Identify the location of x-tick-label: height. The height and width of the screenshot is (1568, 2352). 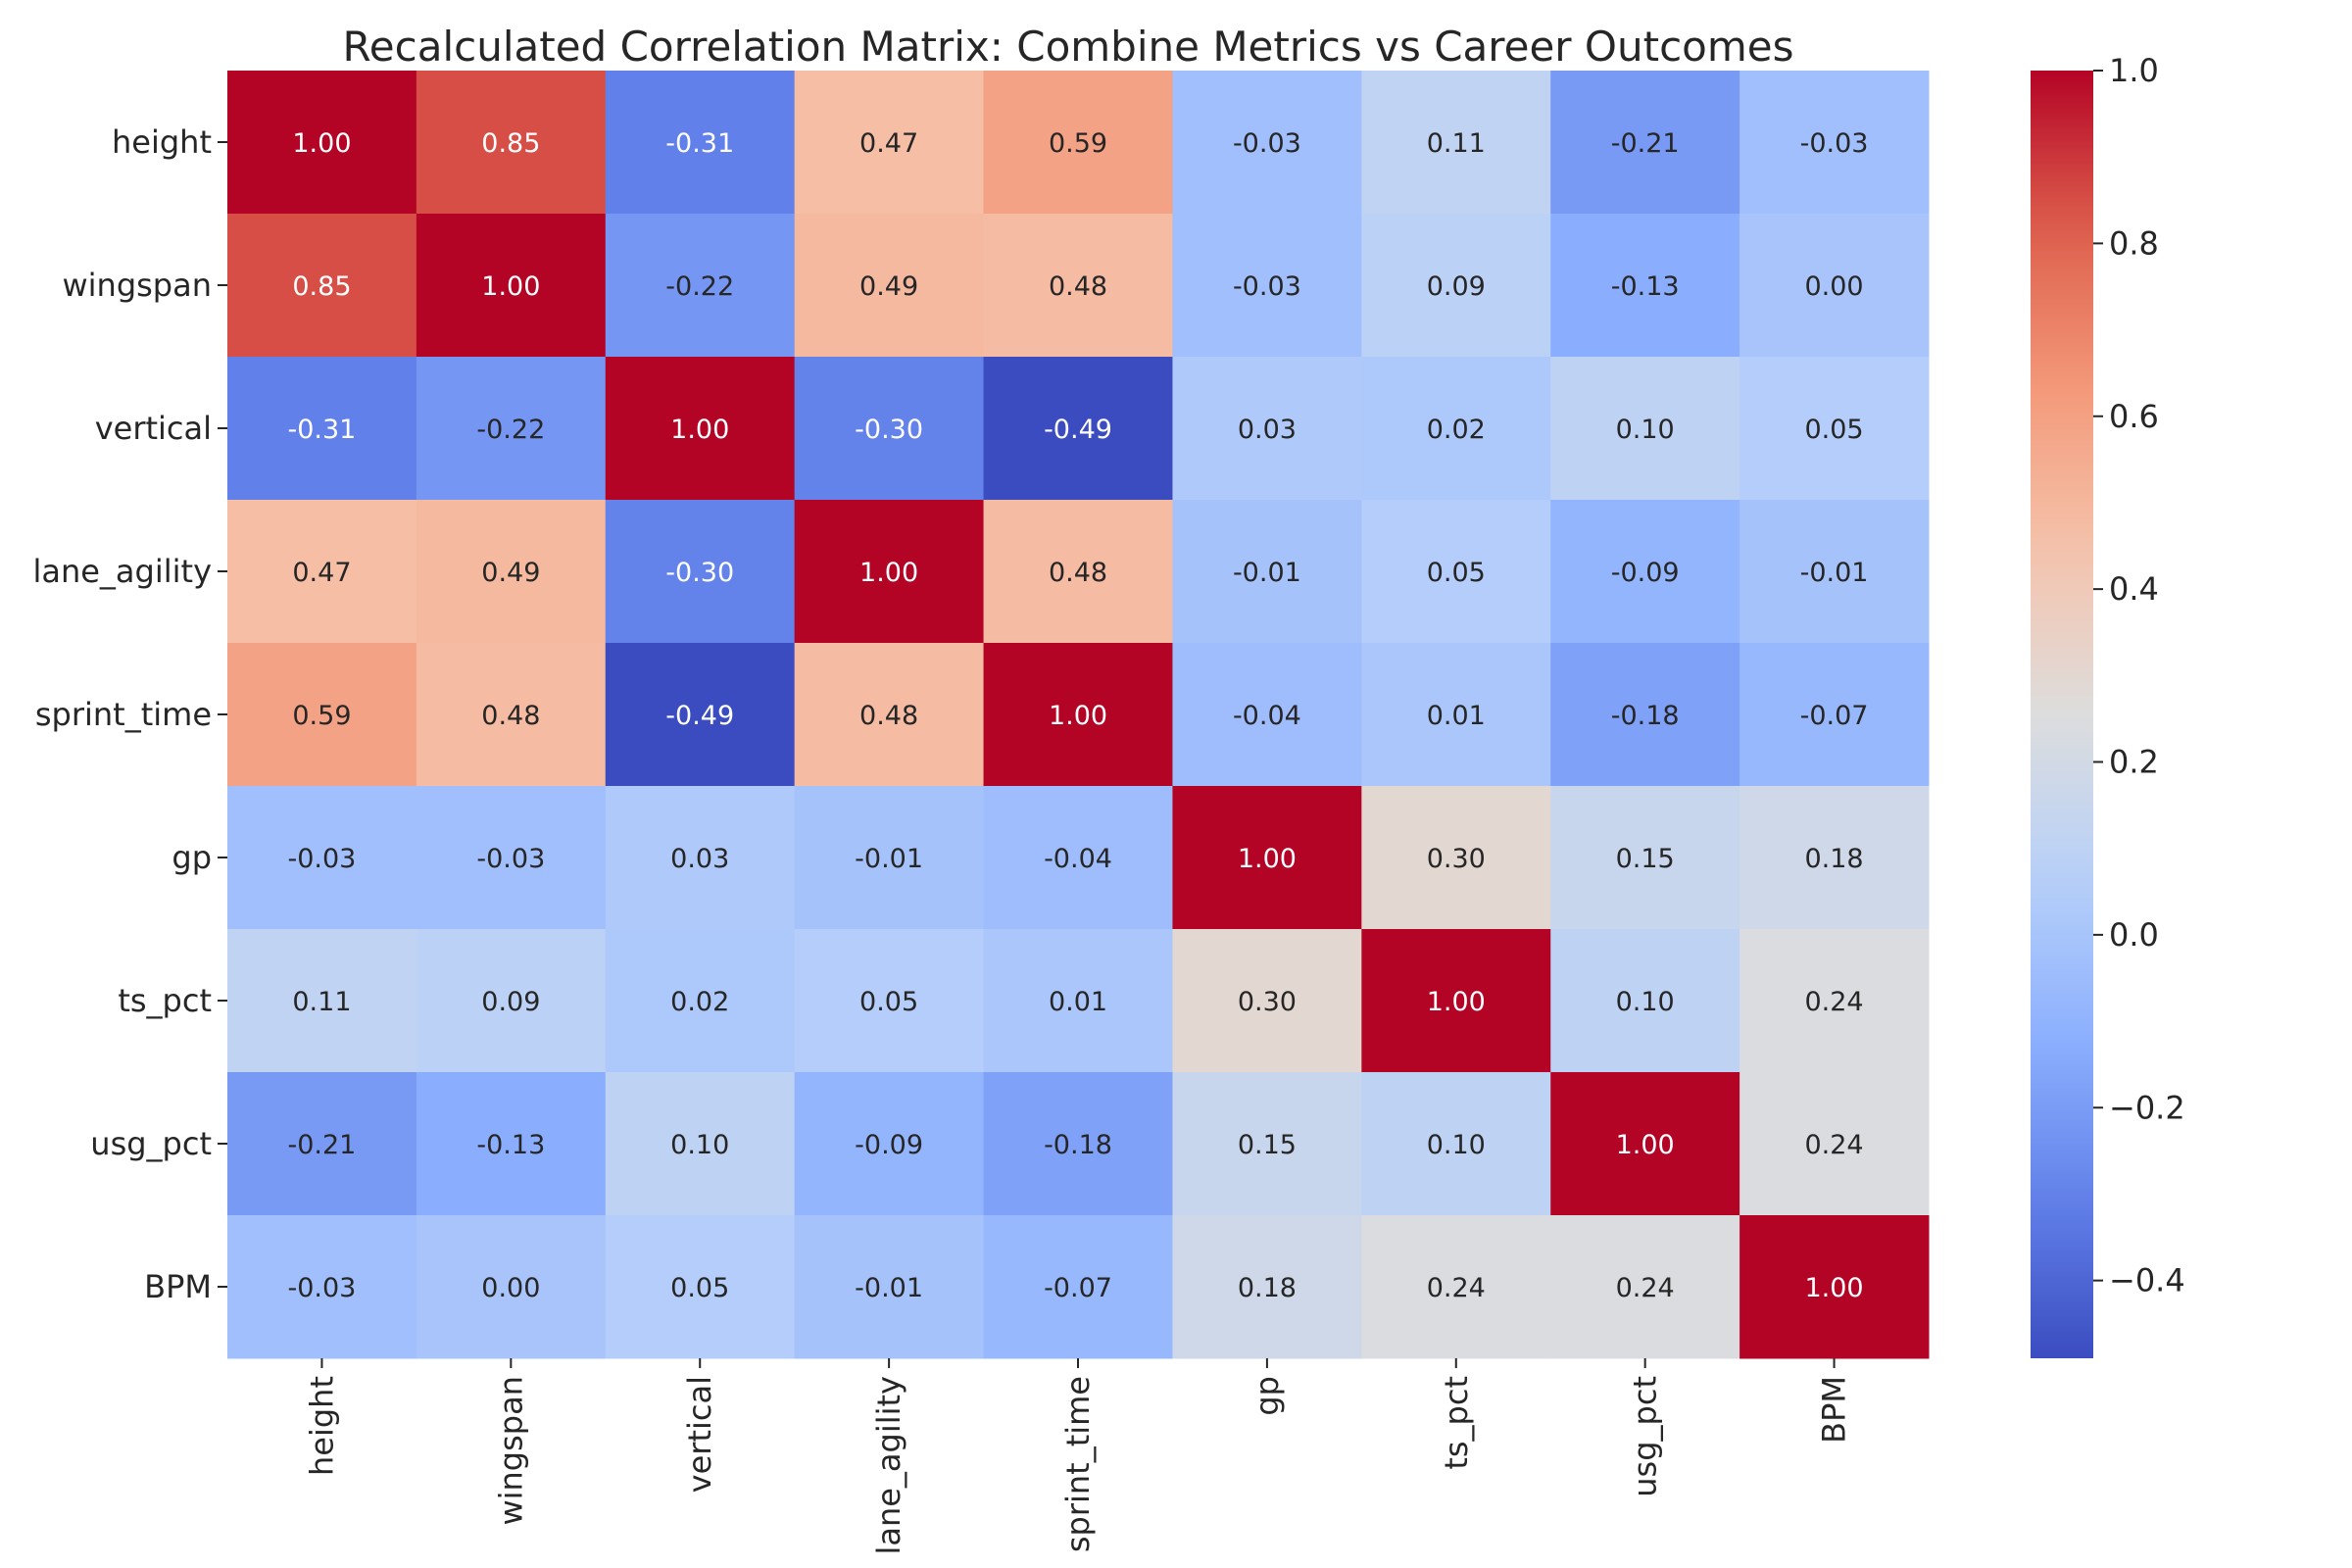
(321, 1426).